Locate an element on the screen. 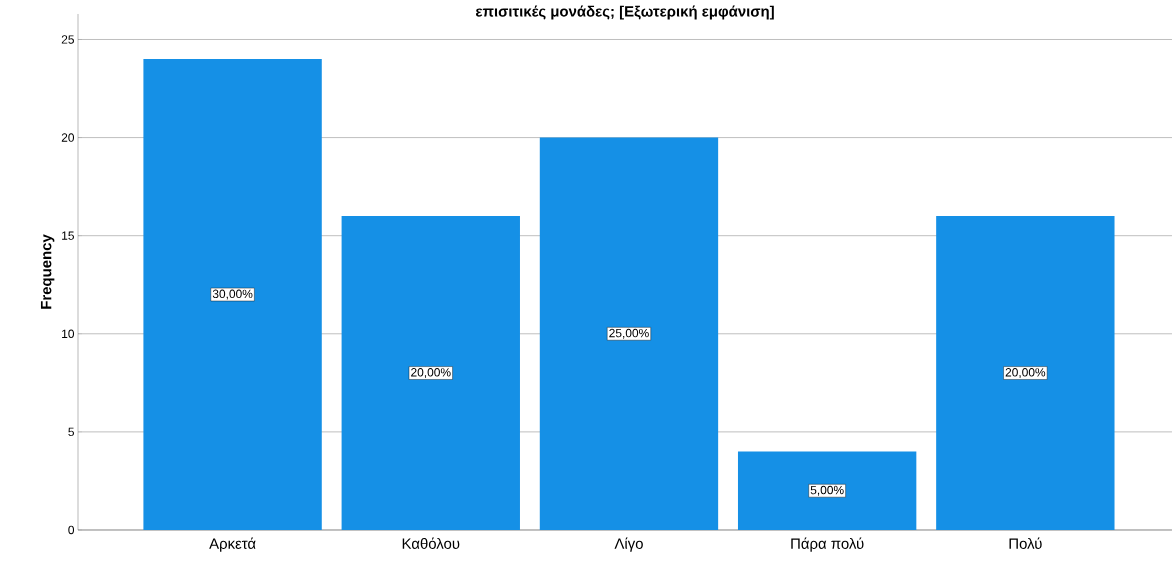 This screenshot has height=565, width=1172. annotation: 5,00% is located at coordinates (827, 490).